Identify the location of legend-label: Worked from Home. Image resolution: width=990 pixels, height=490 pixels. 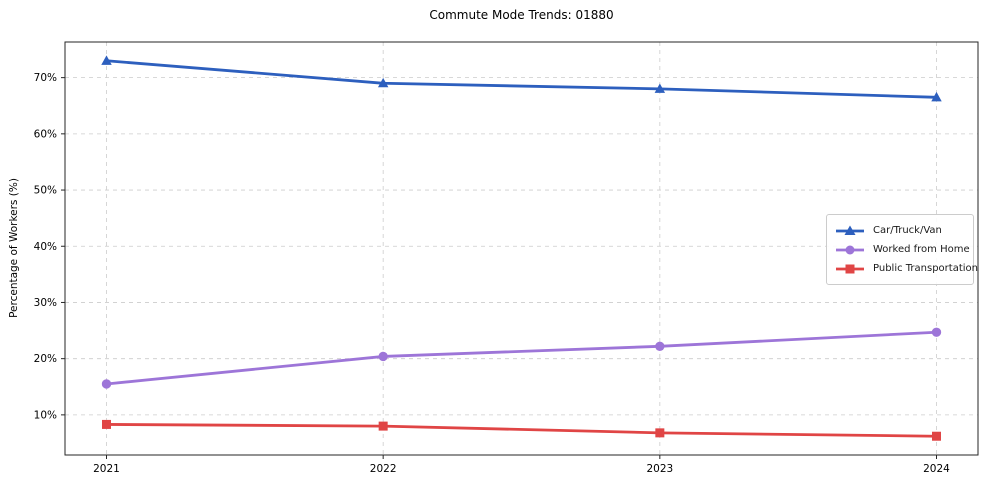
(921, 249).